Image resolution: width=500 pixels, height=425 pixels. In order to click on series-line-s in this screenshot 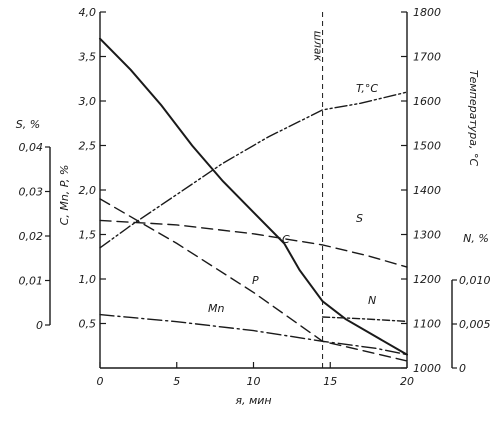, I will do `click(253, 243)`.